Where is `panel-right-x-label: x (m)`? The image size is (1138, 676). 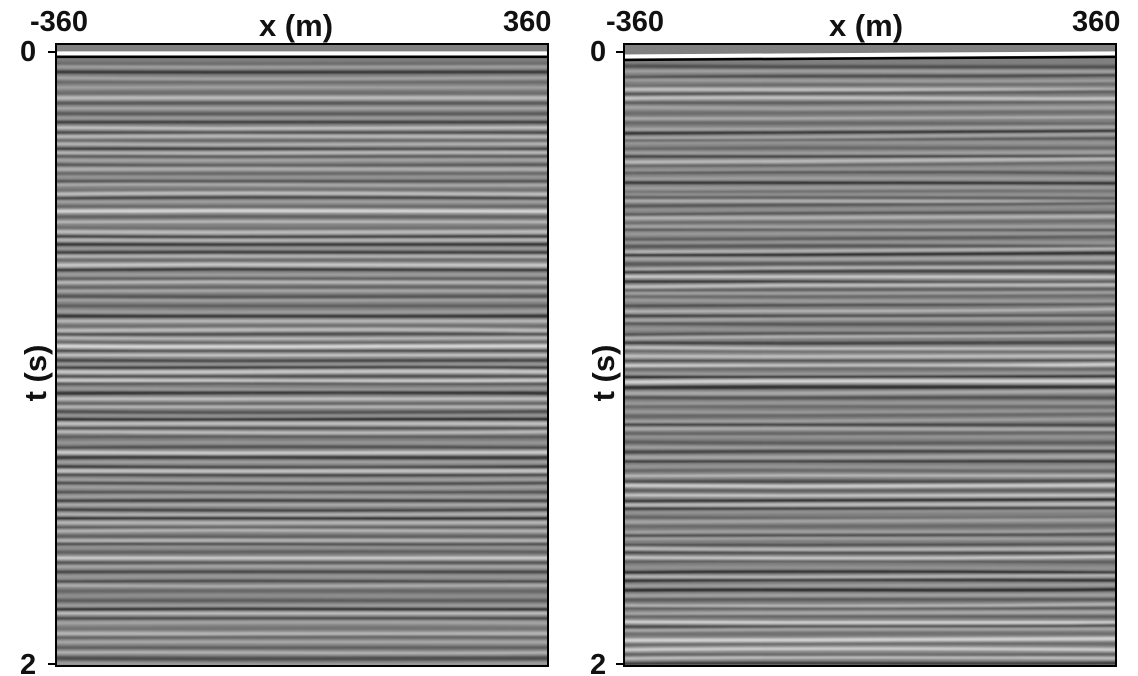 panel-right-x-label: x (m) is located at coordinates (866, 25).